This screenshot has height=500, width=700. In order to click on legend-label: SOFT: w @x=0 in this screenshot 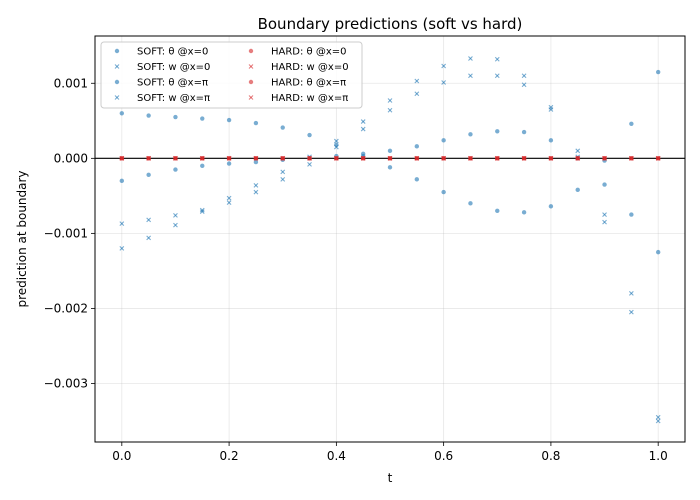, I will do `click(173, 67)`.